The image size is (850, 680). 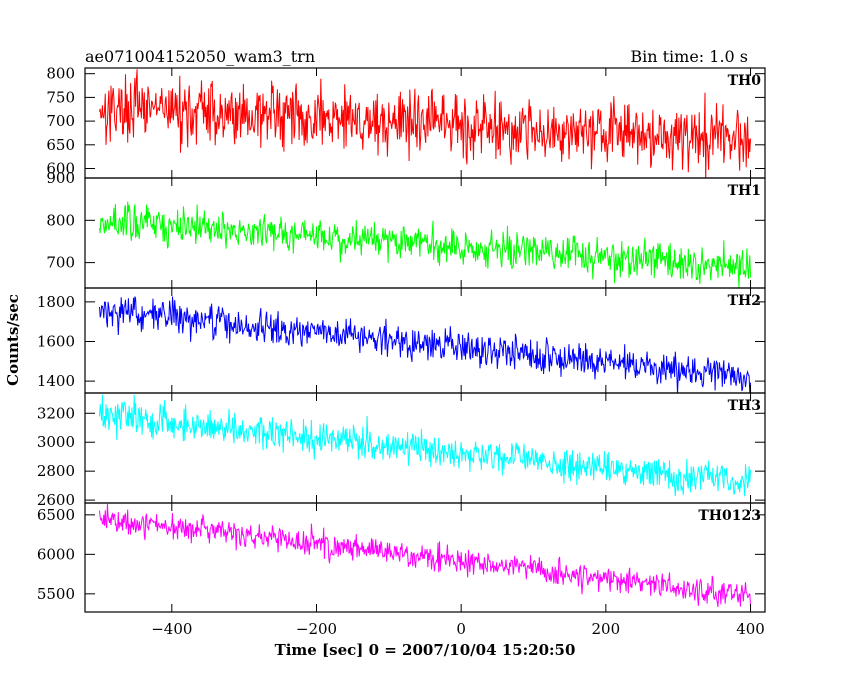 I want to click on series-th3, so click(x=425, y=445).